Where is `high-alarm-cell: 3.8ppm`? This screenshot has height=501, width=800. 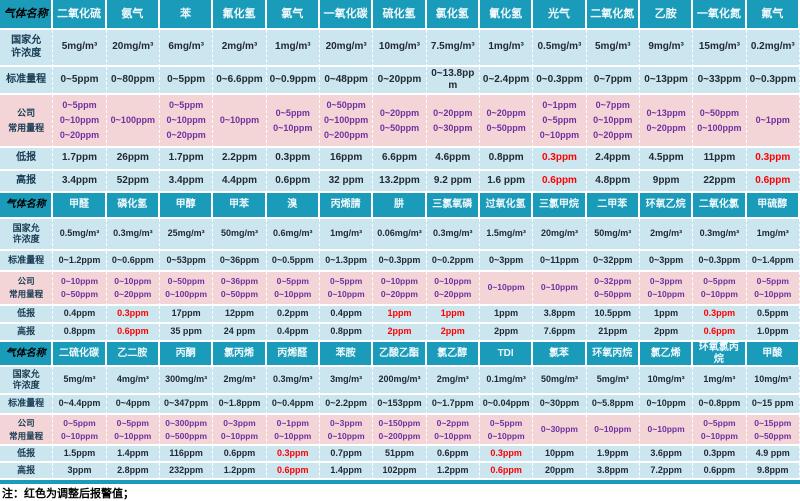 high-alarm-cell: 3.8ppm is located at coordinates (613, 471).